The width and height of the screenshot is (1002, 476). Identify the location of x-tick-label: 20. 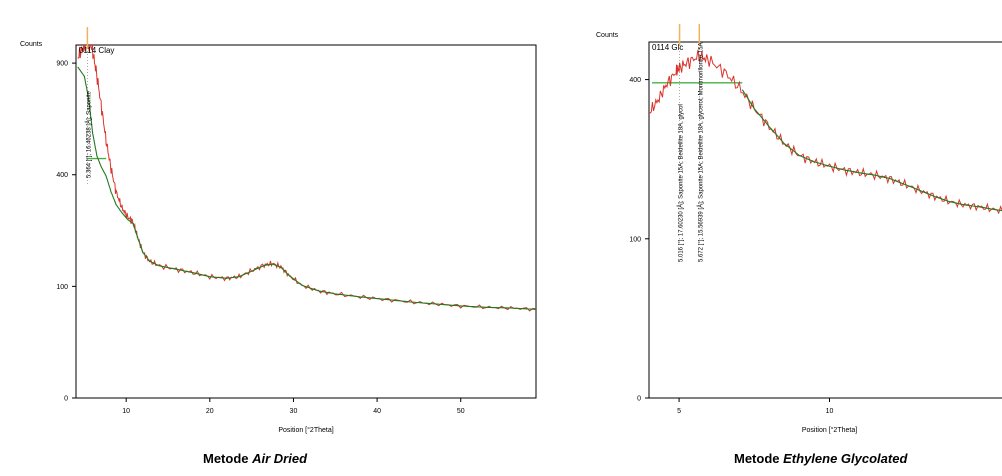
(210, 411).